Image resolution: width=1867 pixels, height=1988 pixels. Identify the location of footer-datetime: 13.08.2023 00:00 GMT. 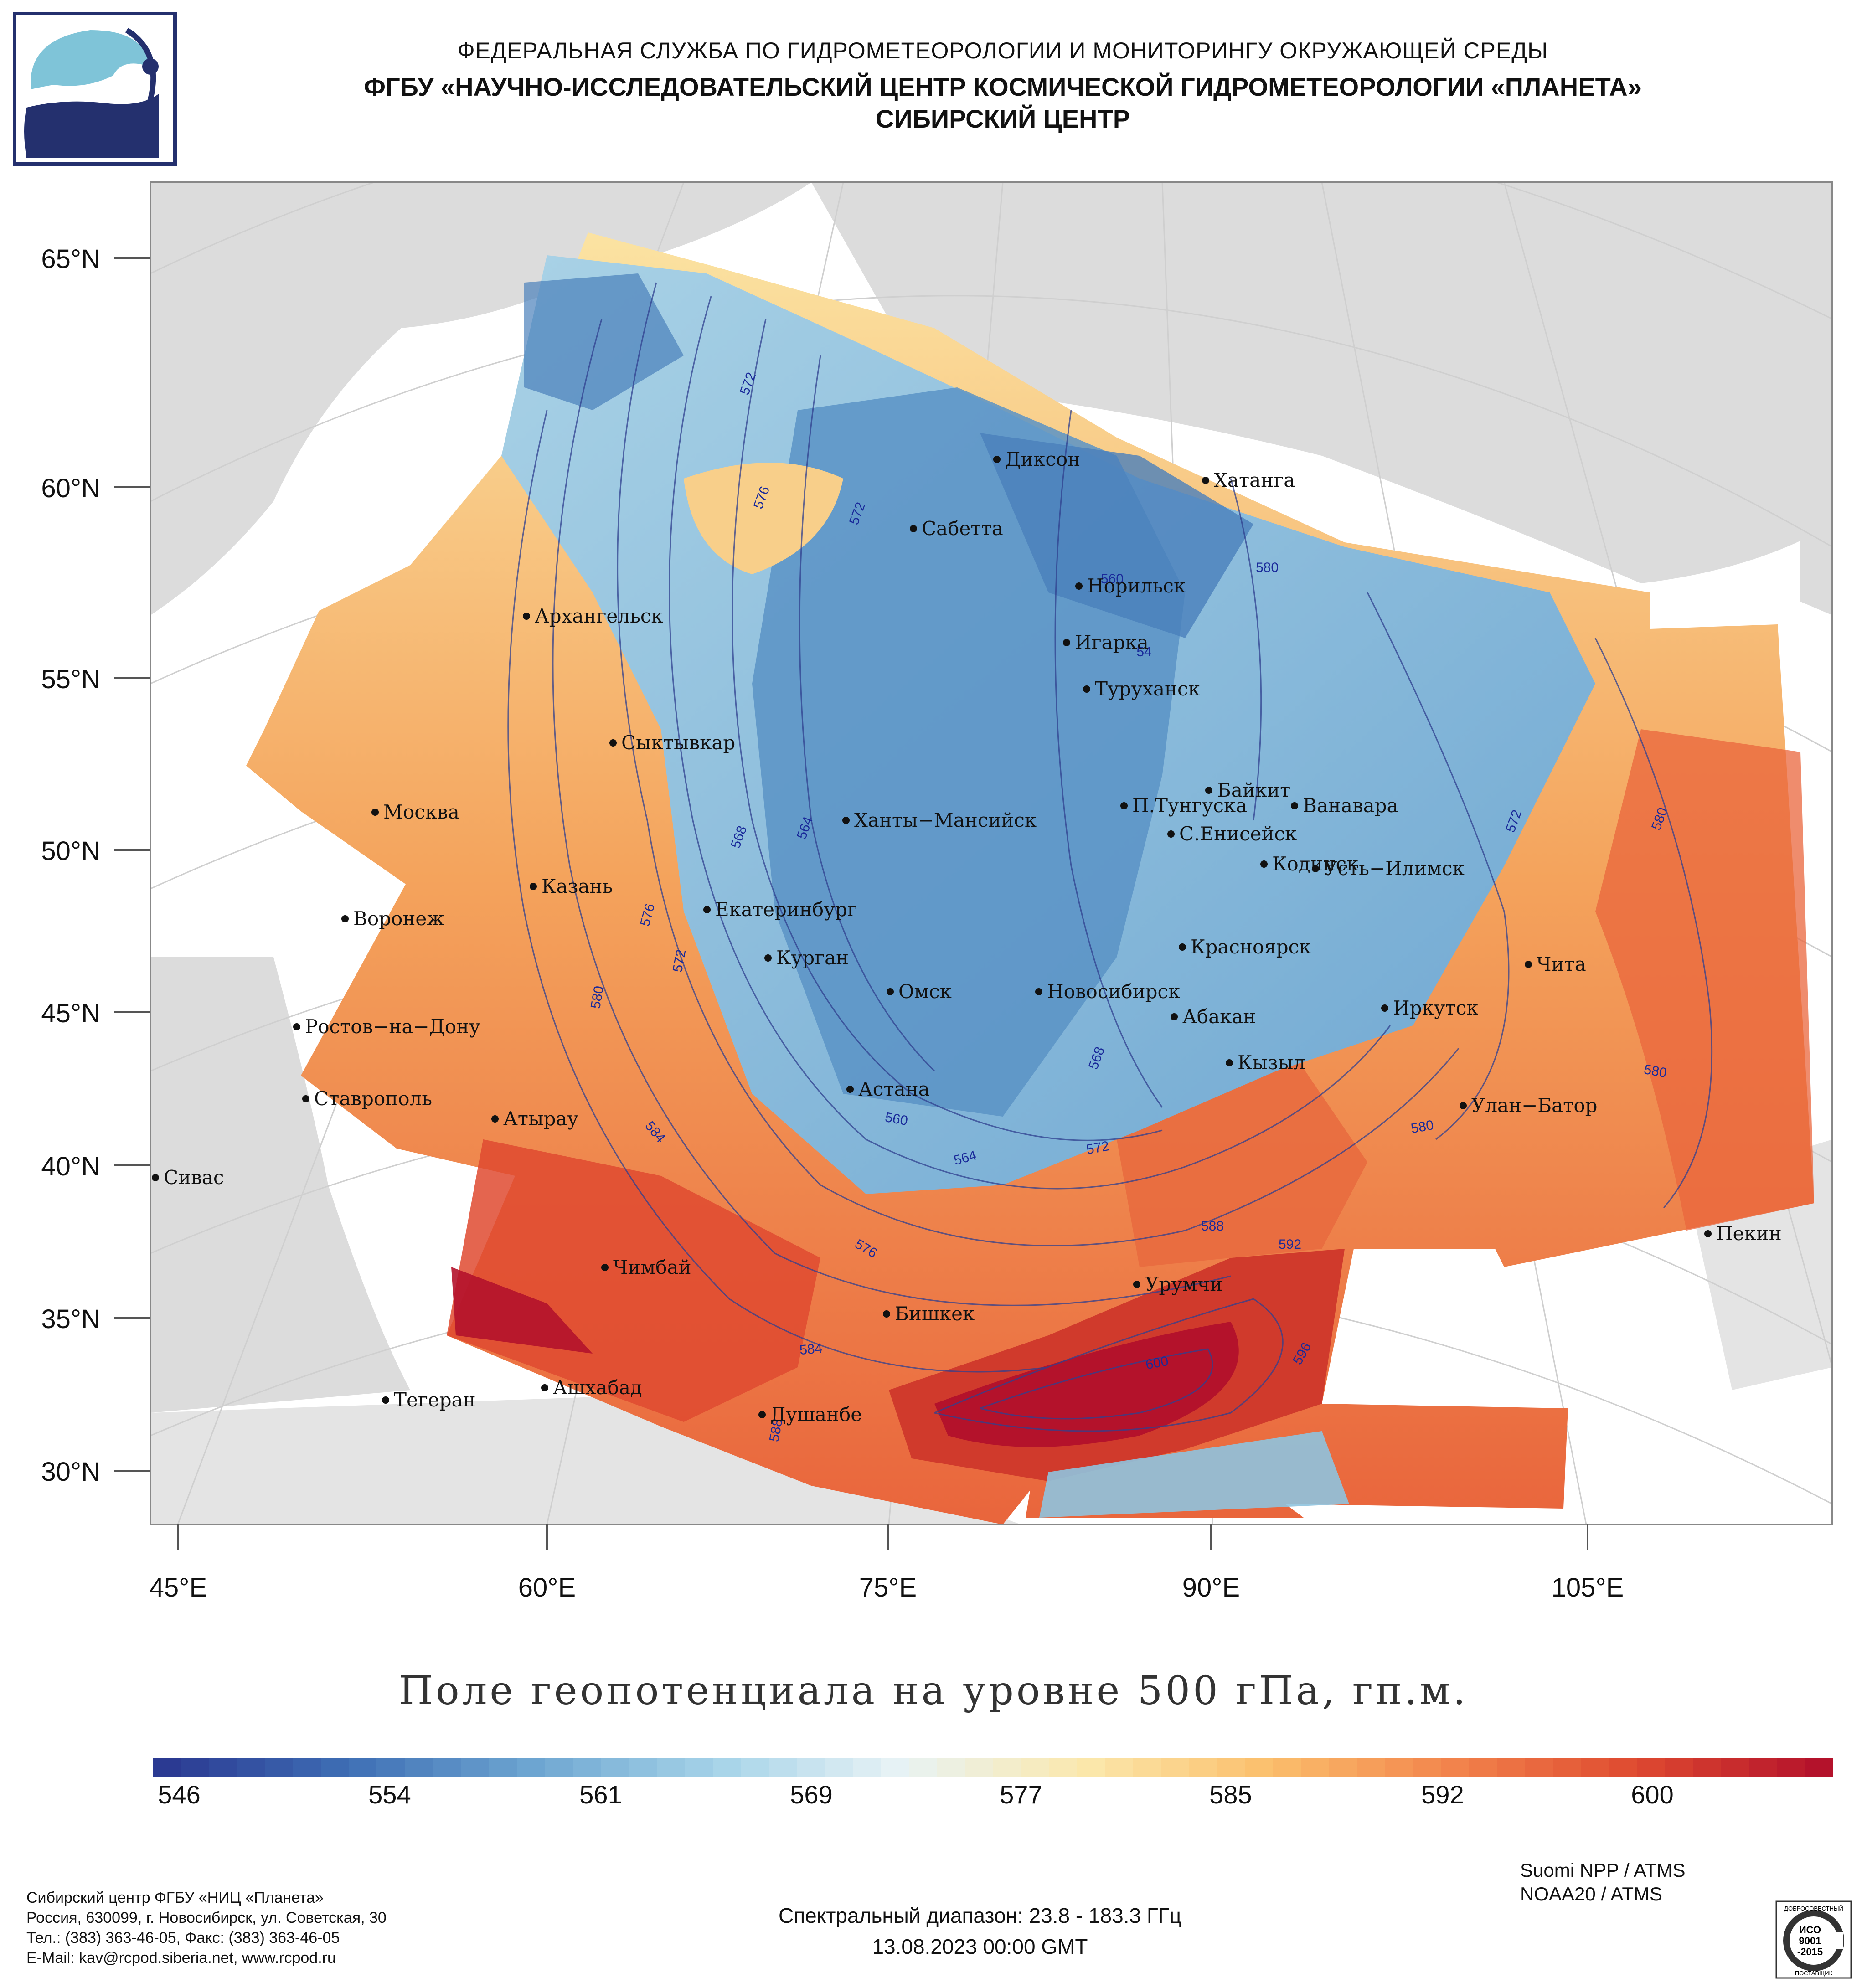
(980, 1946).